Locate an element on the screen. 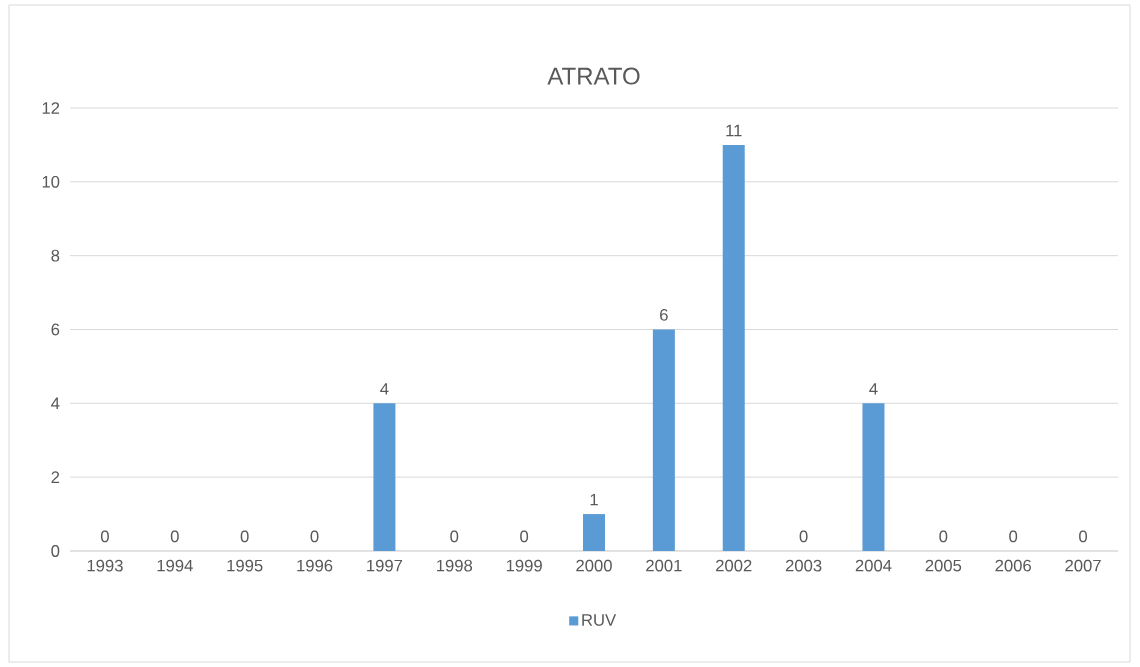 This screenshot has height=667, width=1140. x-tick-label: 1993 is located at coordinates (105, 565).